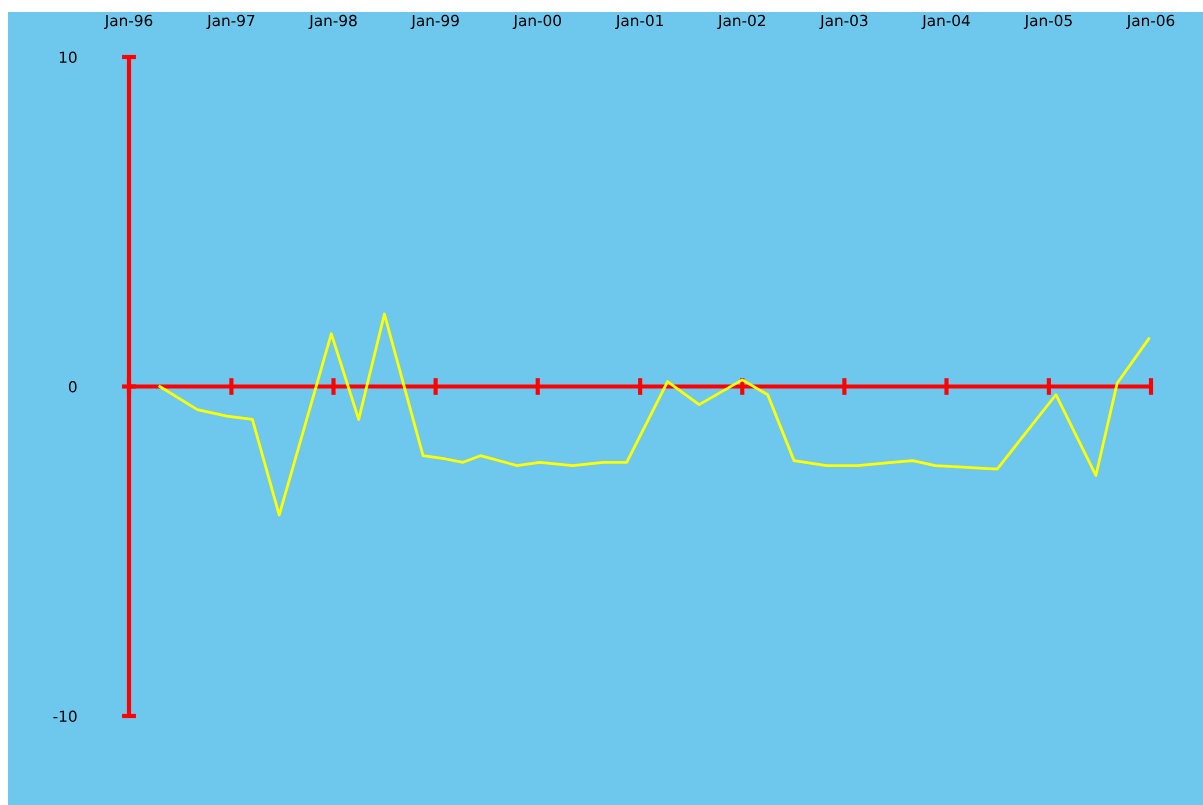 This screenshot has width=1203, height=805. I want to click on y-tick-label: 10, so click(68, 57).